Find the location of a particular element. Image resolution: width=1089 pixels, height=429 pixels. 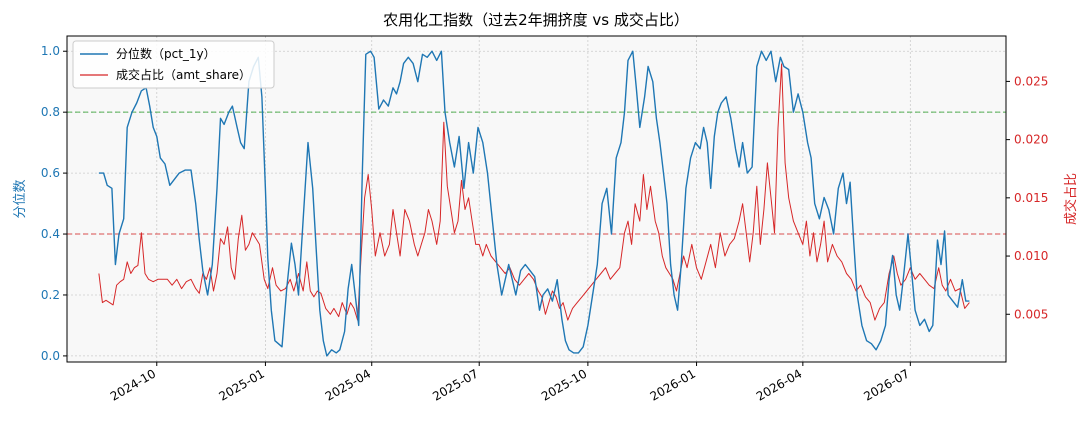

y-right-tick-label: 0.025 is located at coordinates (1031, 81).